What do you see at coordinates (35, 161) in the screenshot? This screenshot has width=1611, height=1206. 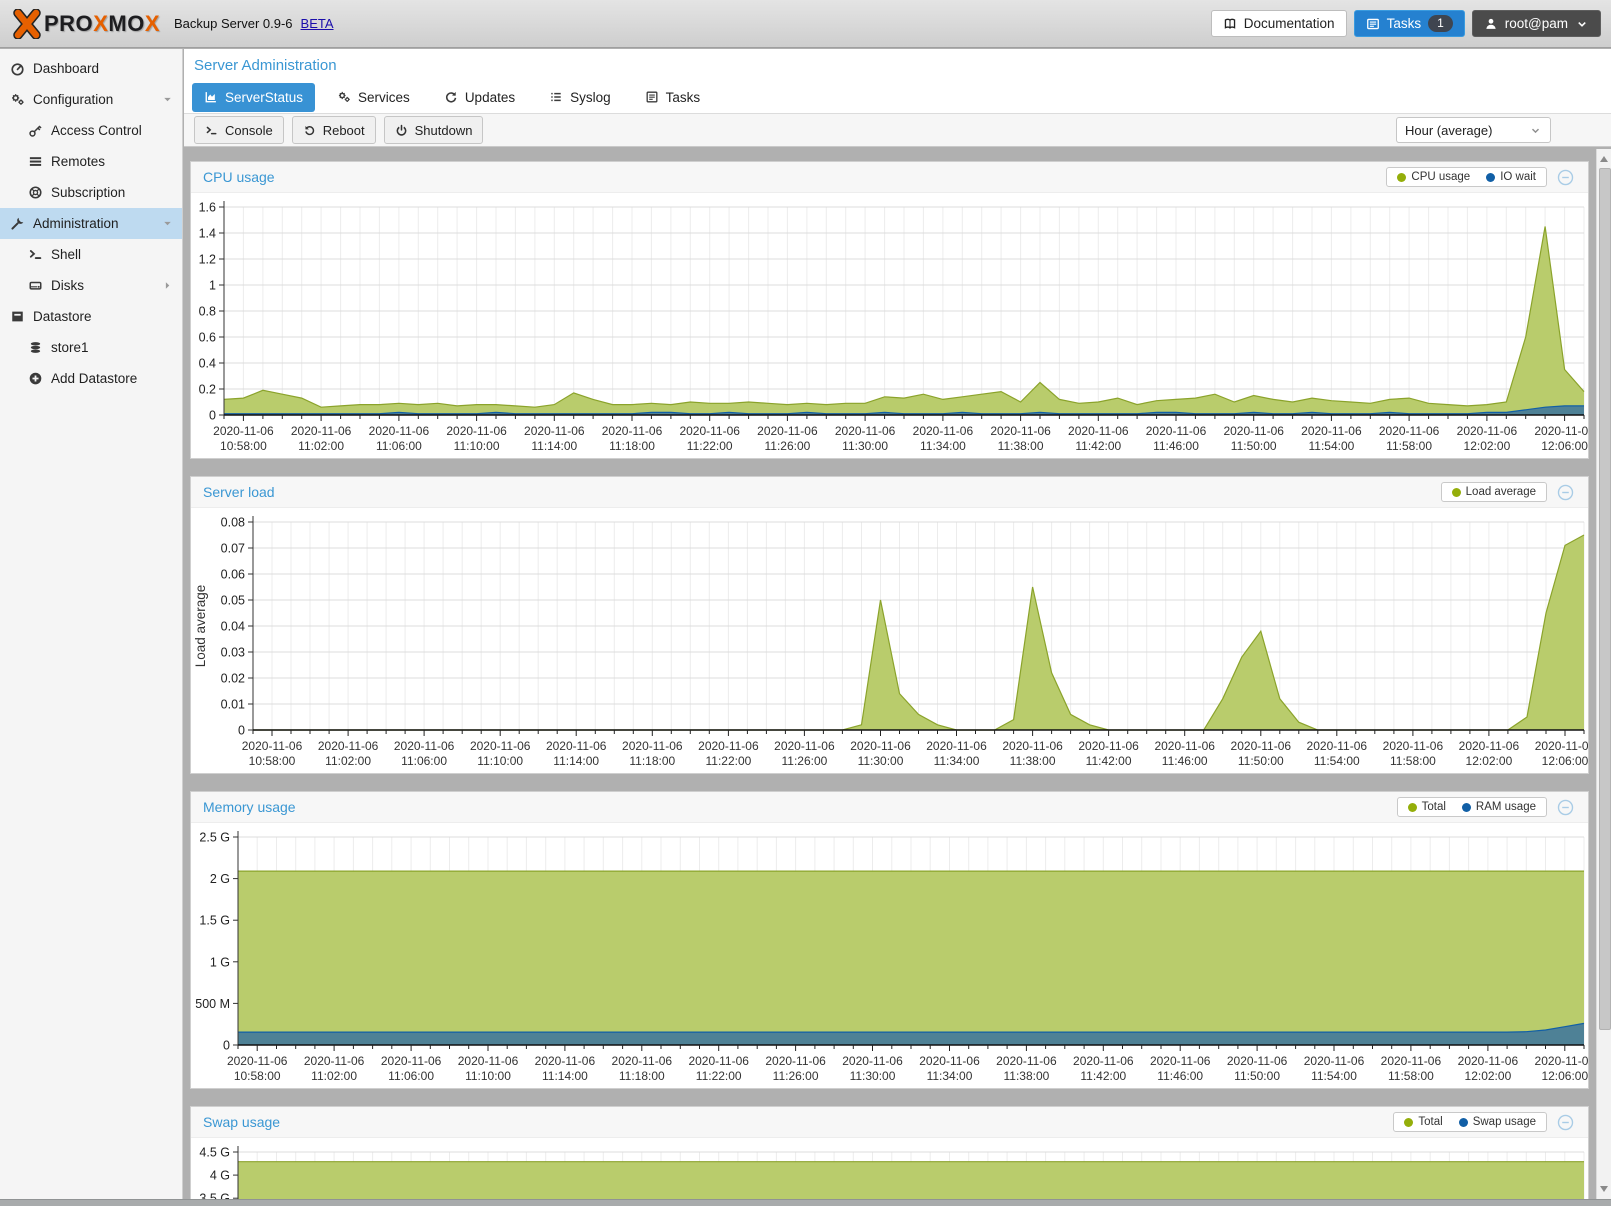 I see `table-icon` at bounding box center [35, 161].